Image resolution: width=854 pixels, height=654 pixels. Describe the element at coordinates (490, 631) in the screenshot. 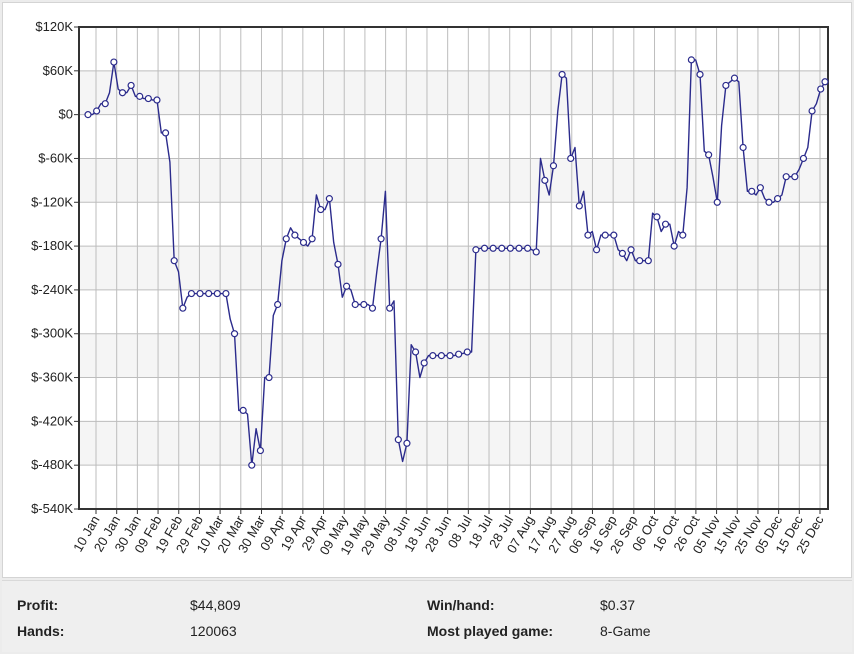

I see `most-played-game-label: Most played game:` at that location.